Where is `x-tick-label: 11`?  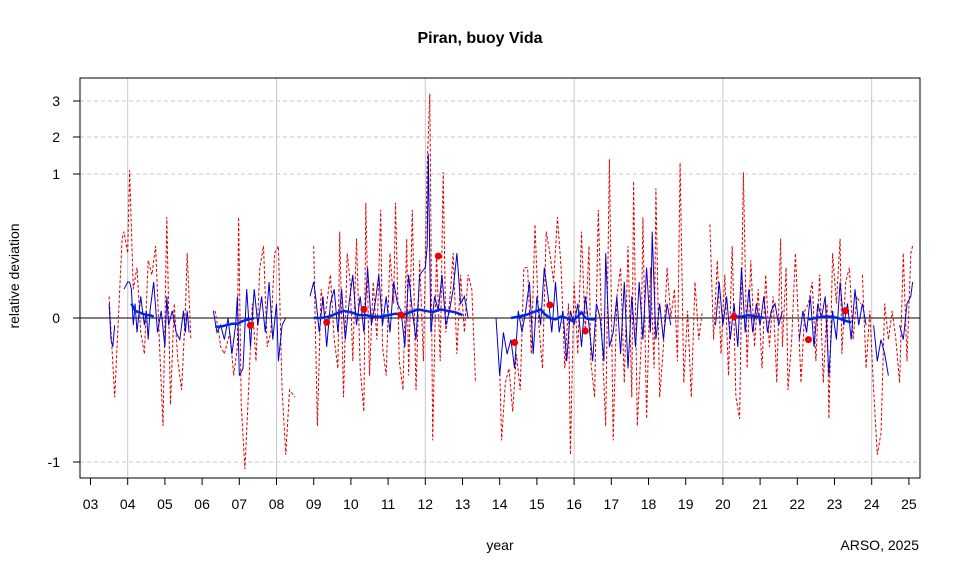 x-tick-label: 11 is located at coordinates (388, 504).